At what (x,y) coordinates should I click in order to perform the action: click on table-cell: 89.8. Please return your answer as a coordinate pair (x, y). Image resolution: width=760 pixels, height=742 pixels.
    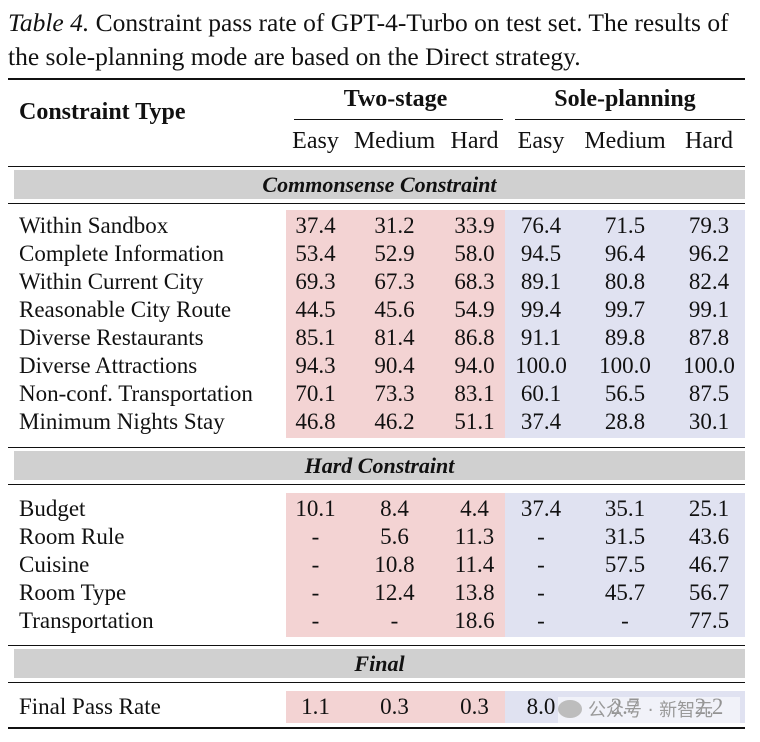
    Looking at the image, I should click on (625, 337).